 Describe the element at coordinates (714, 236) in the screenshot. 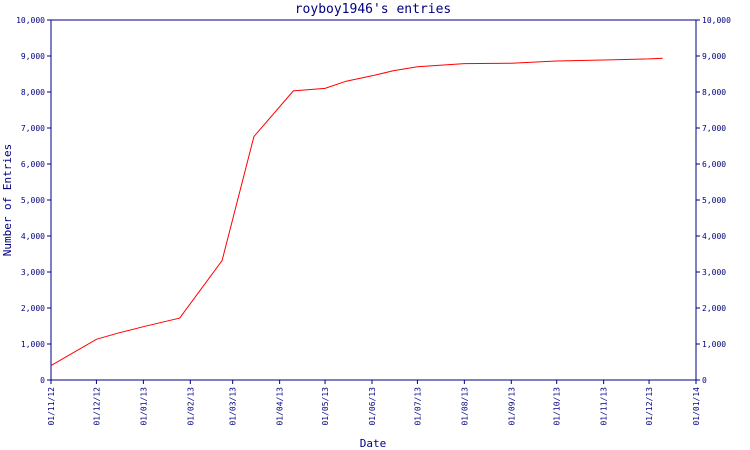

I see `y-tick-label-right: 4,000` at that location.